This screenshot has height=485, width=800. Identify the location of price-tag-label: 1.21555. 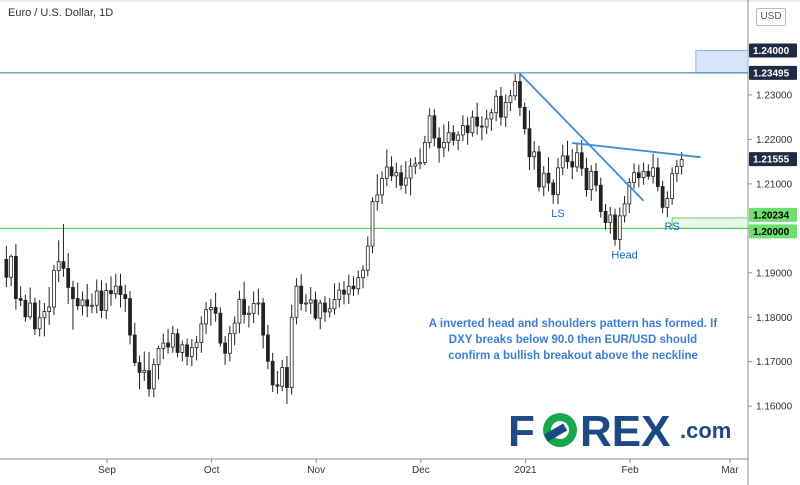
(771, 160).